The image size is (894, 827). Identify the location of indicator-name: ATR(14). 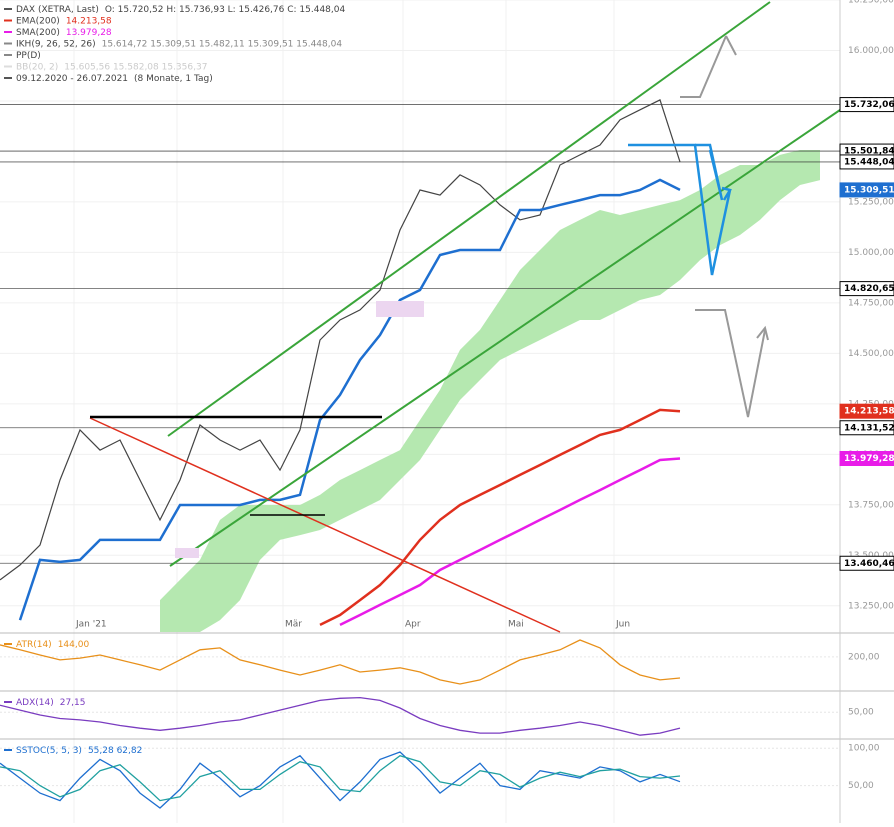
(34, 645).